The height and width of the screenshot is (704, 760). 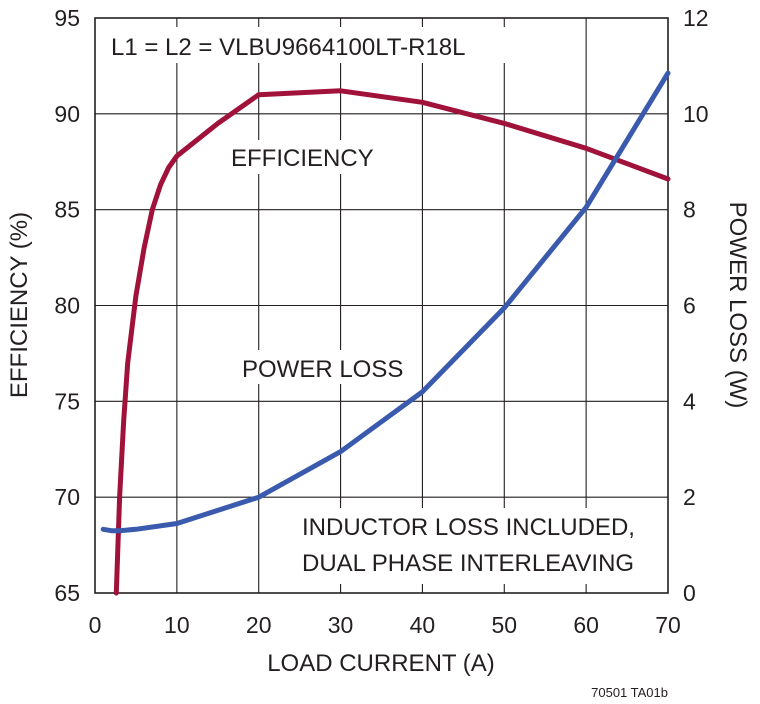 I want to click on x-tick-label: 30, so click(x=341, y=625).